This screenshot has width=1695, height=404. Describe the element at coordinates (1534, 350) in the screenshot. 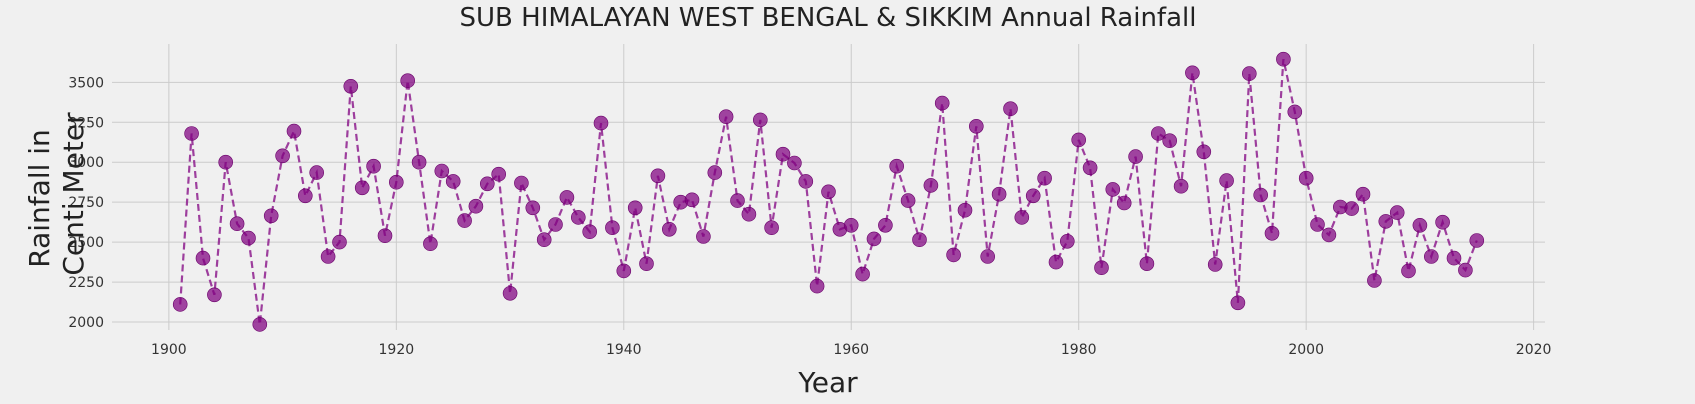

I see `x-tick-label: 2020` at that location.